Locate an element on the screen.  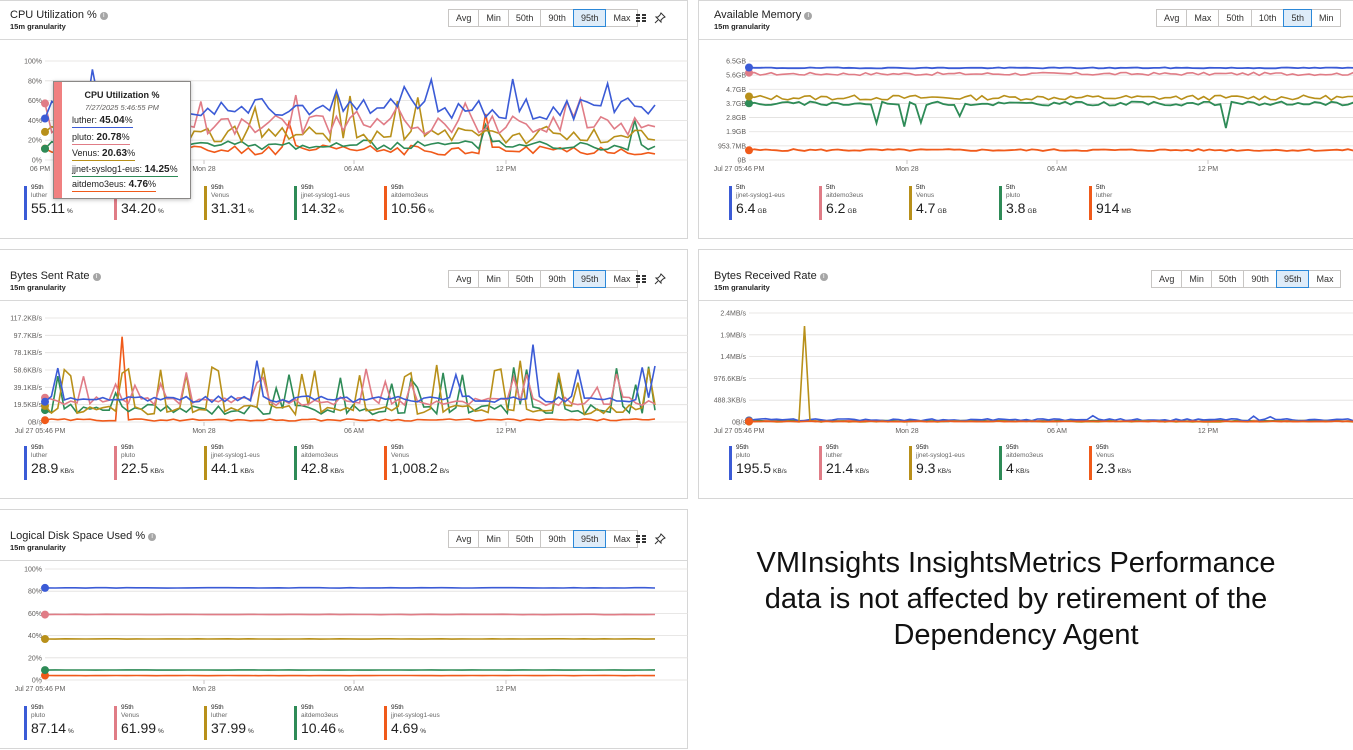
y-tick-label: 19.5KB/s is located at coordinates (28, 405).